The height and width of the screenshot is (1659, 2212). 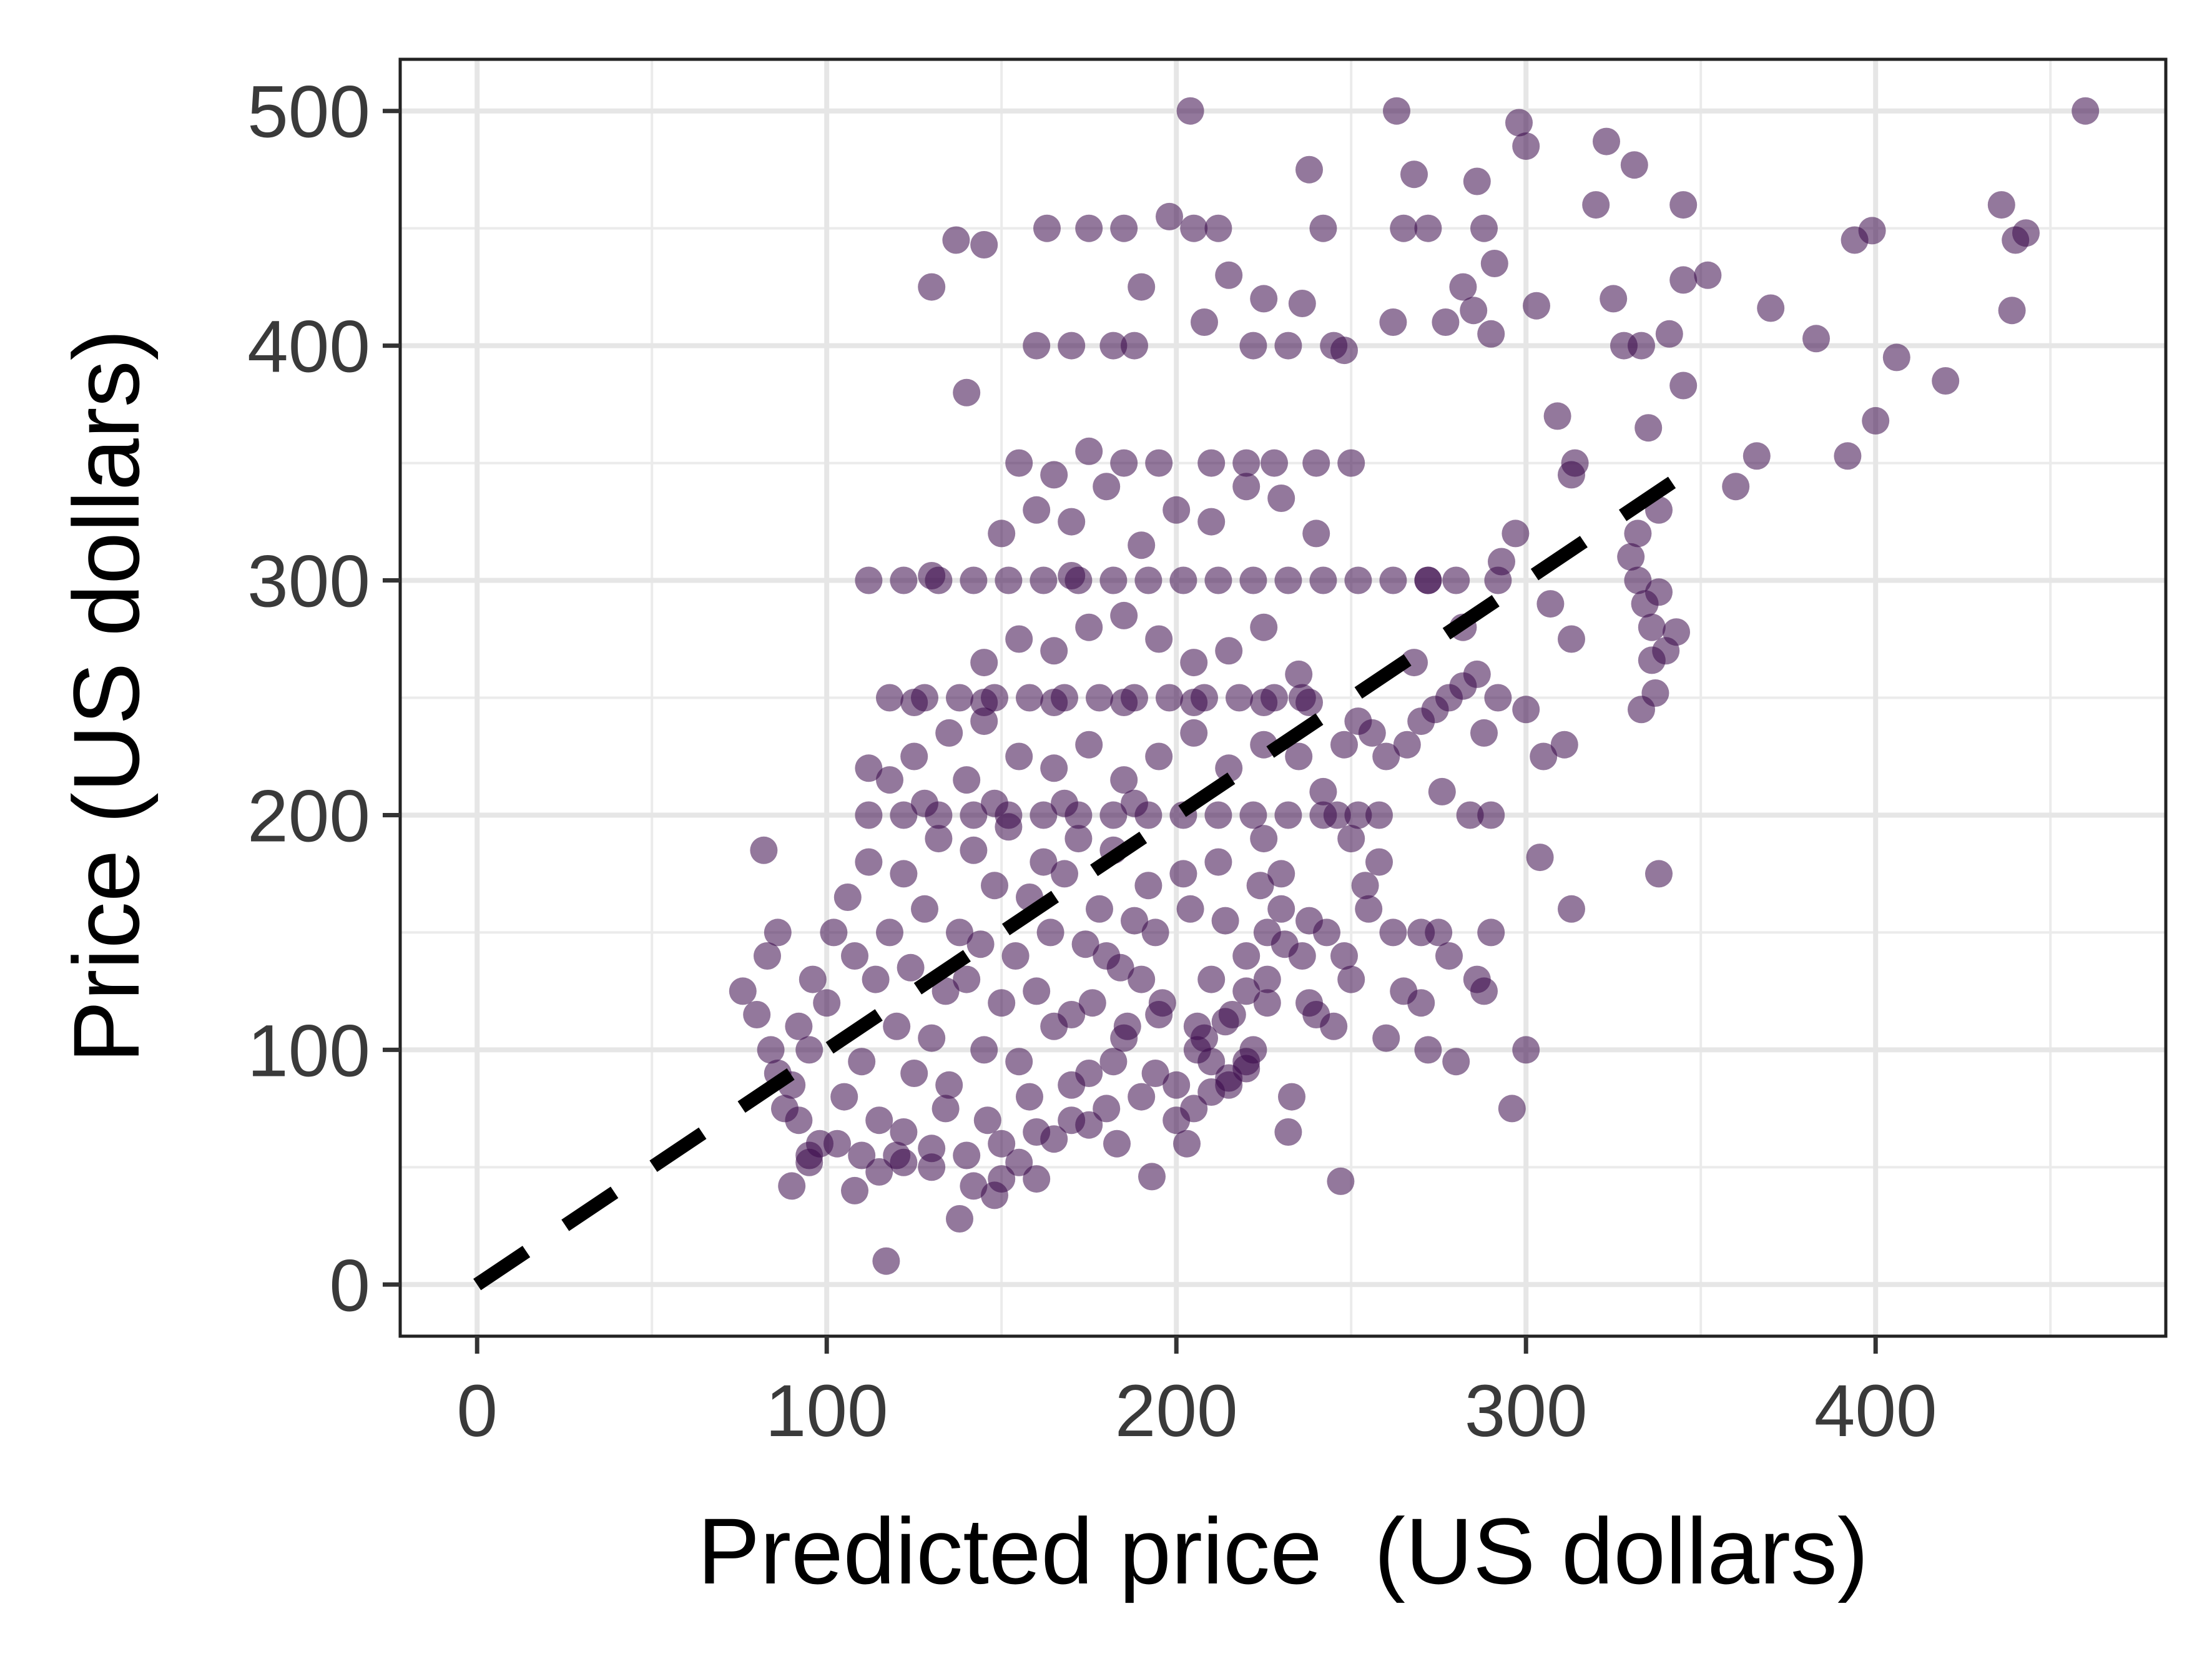 I want to click on y-tick-label: 200, so click(x=308, y=816).